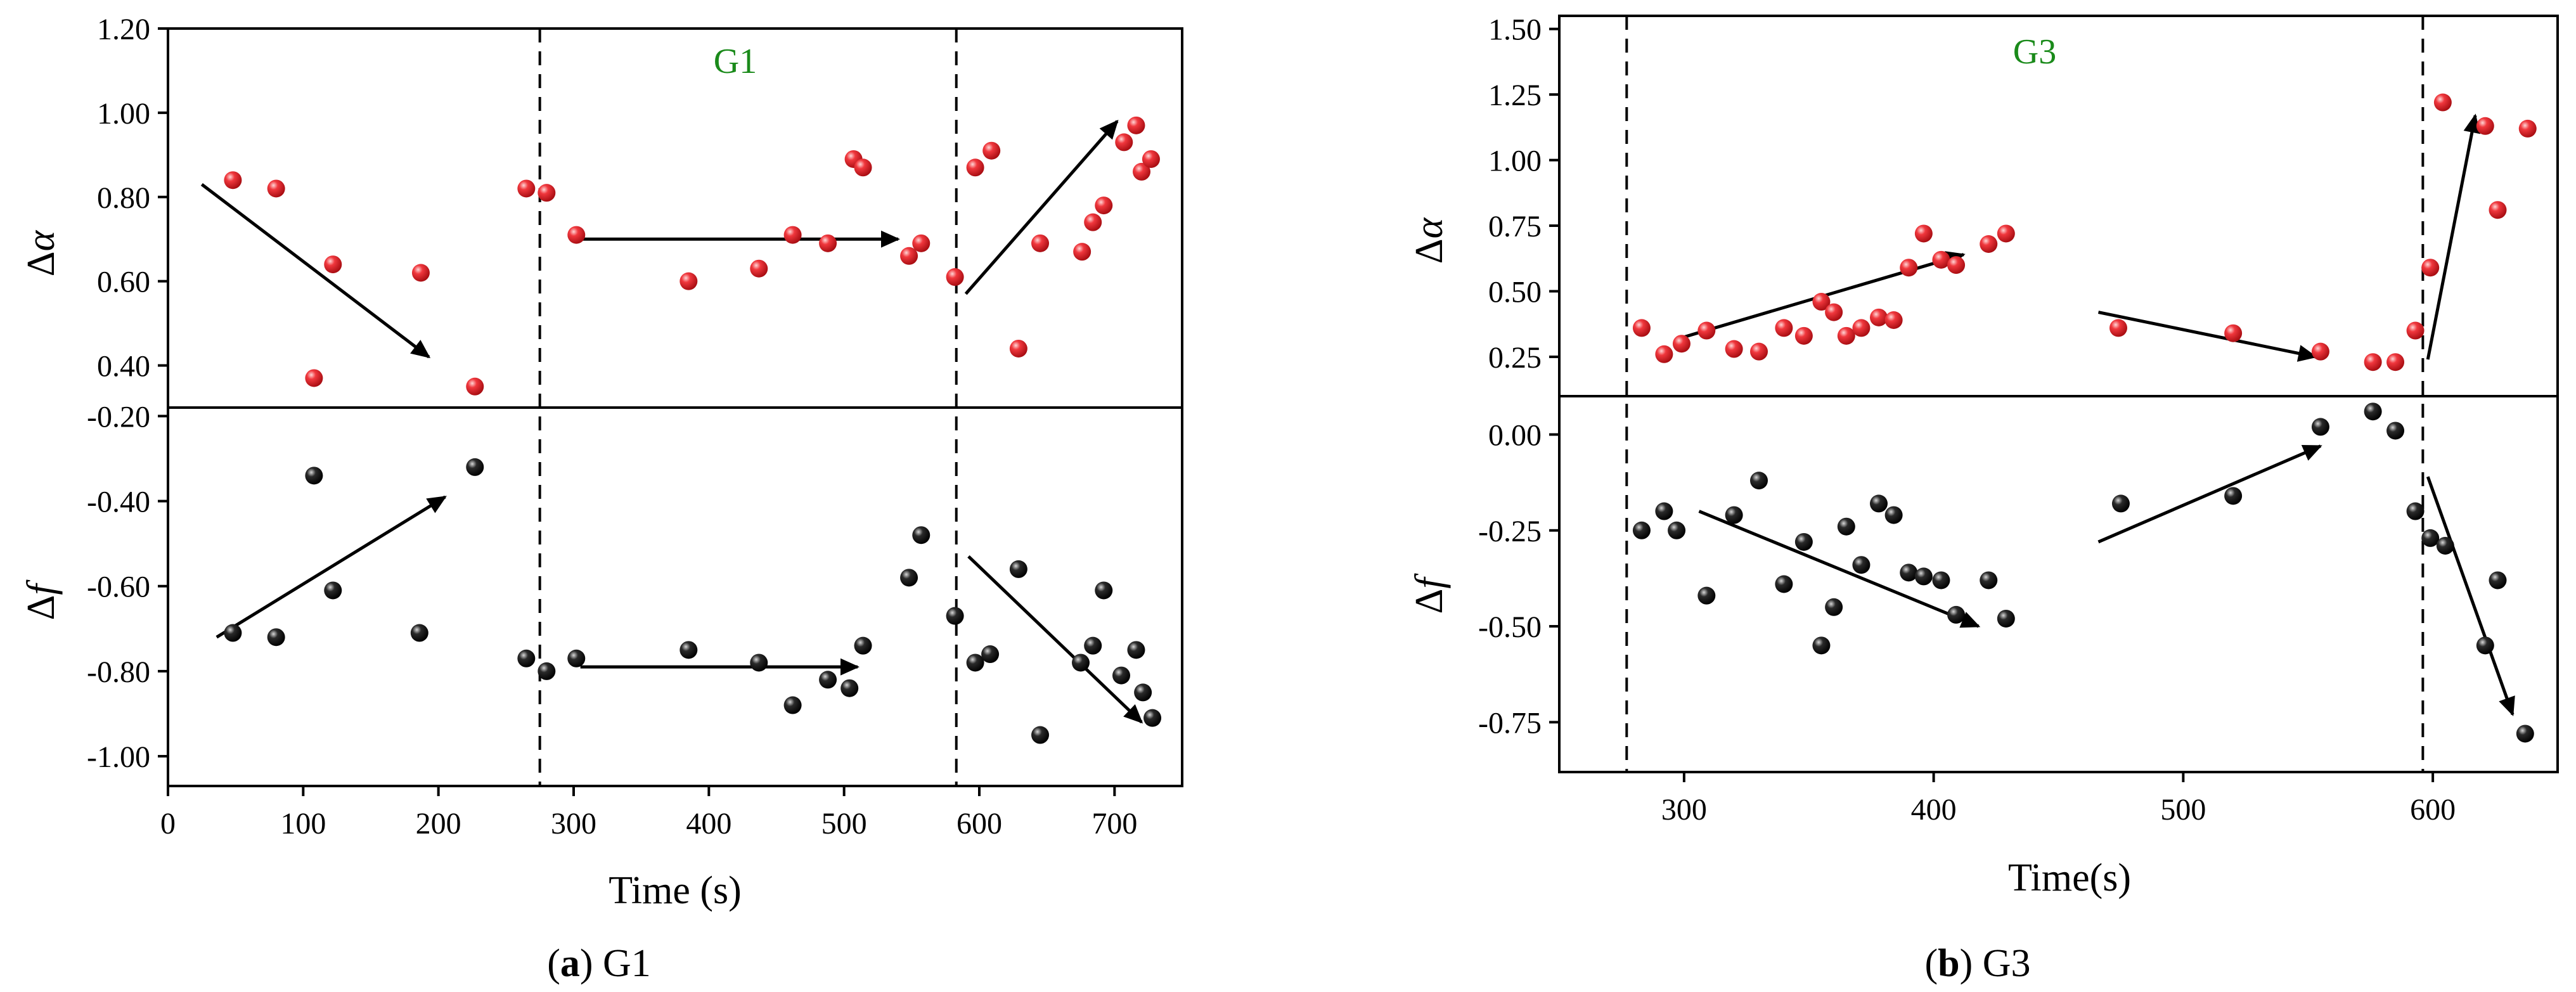 The height and width of the screenshot is (992, 2576). I want to click on panel-b-caption-open: (, so click(1931, 963).